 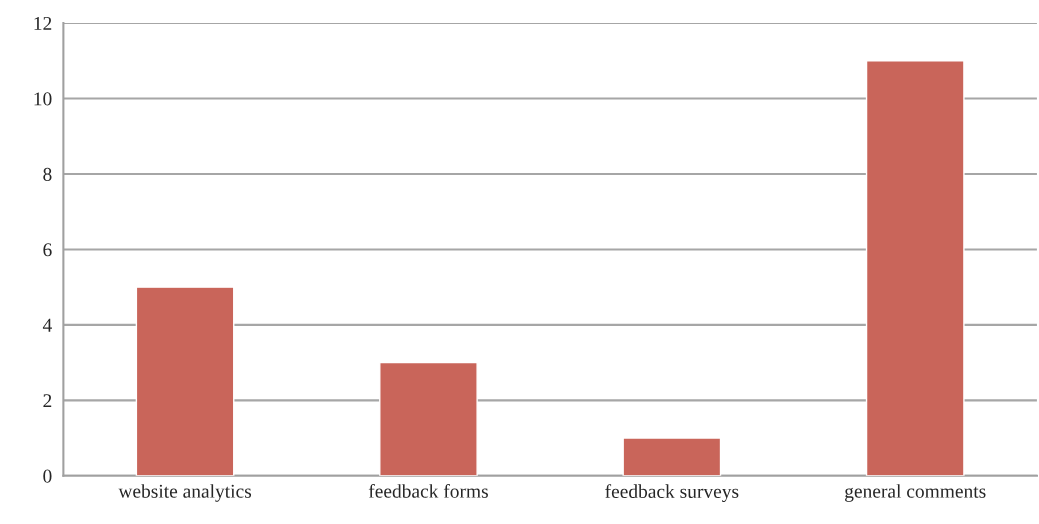 I want to click on x-tick-label: general comments, so click(x=915, y=493).